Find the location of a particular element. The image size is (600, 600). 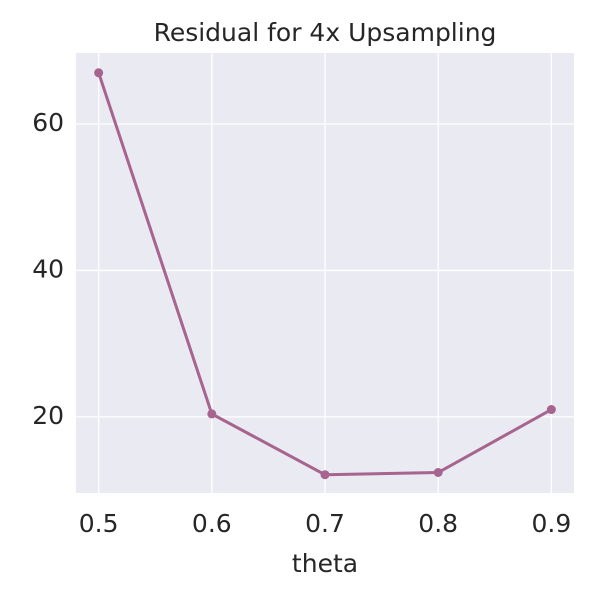

x-tick-label: 0.9 is located at coordinates (551, 523).